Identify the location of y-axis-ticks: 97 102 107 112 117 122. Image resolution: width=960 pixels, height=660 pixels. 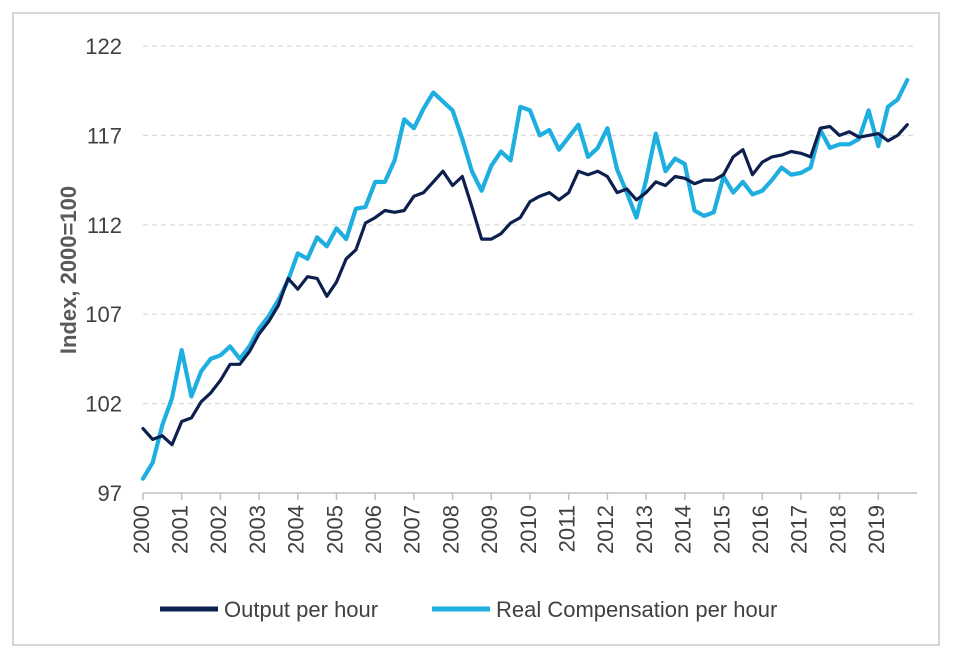
(103, 270).